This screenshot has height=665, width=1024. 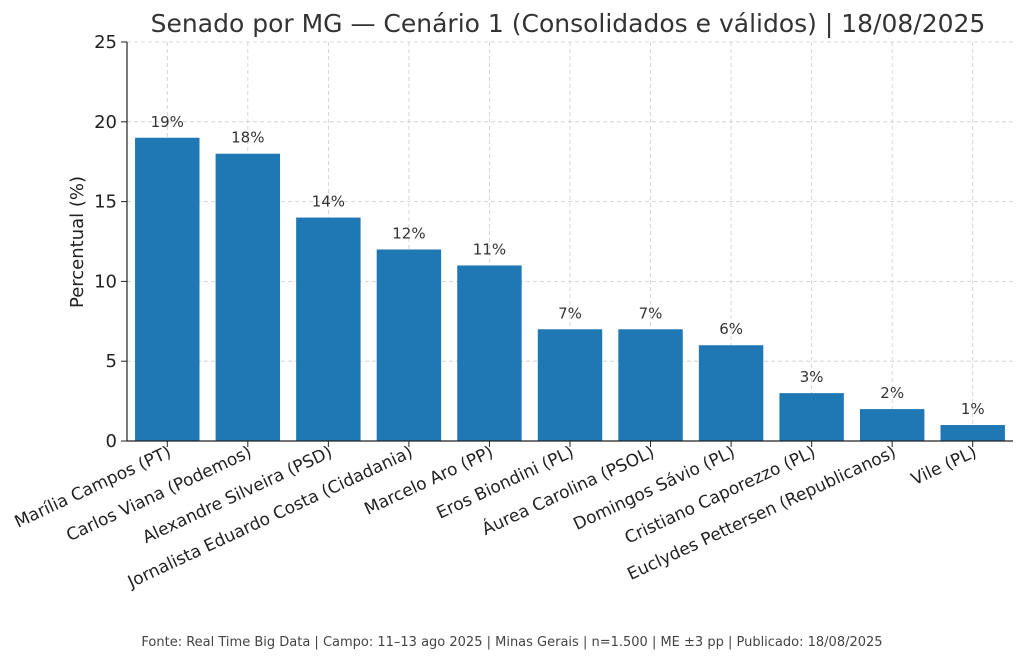 What do you see at coordinates (105, 281) in the screenshot?
I see `y-tick-label: 10` at bounding box center [105, 281].